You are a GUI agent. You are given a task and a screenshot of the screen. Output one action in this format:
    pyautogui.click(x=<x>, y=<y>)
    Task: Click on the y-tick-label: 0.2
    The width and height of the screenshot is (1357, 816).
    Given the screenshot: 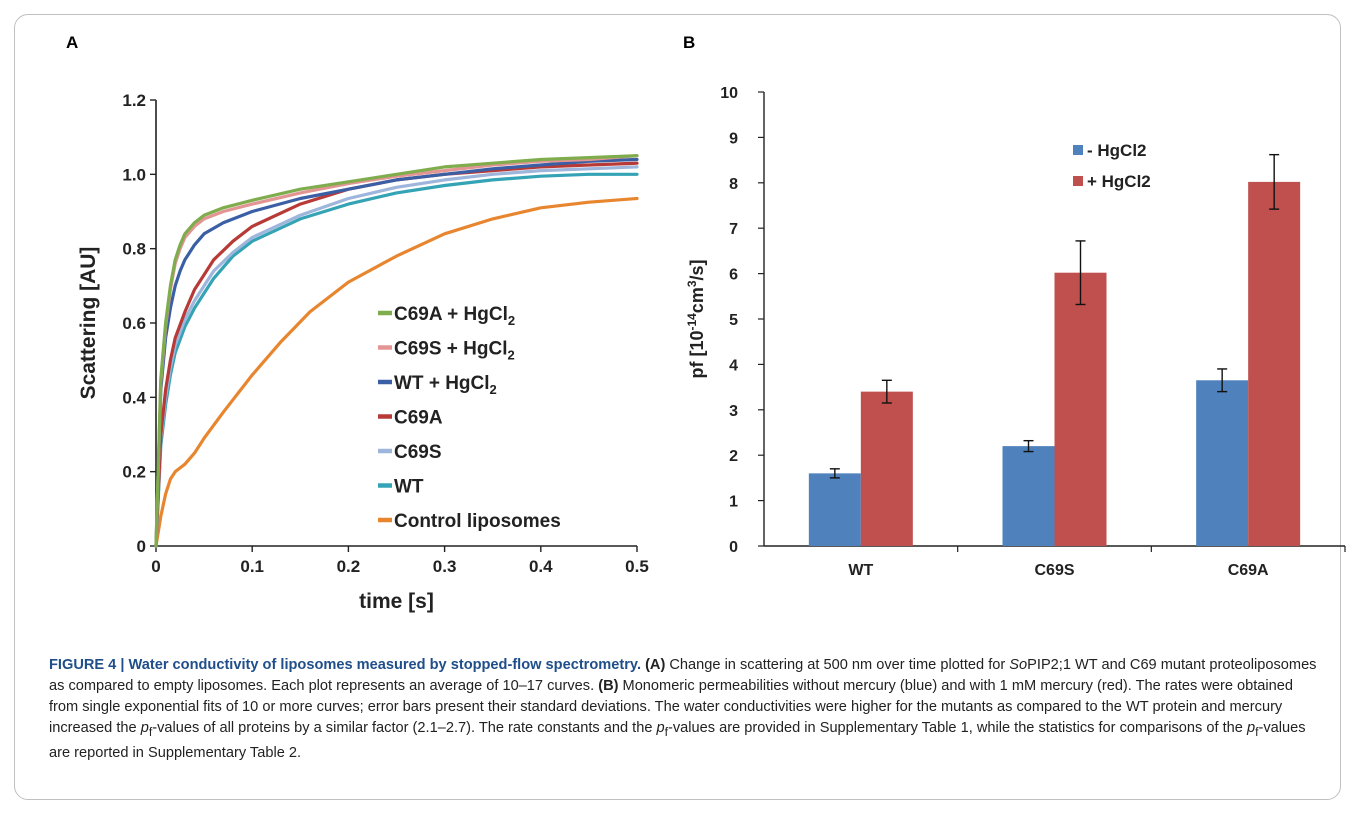 What is the action you would take?
    pyautogui.click(x=134, y=472)
    